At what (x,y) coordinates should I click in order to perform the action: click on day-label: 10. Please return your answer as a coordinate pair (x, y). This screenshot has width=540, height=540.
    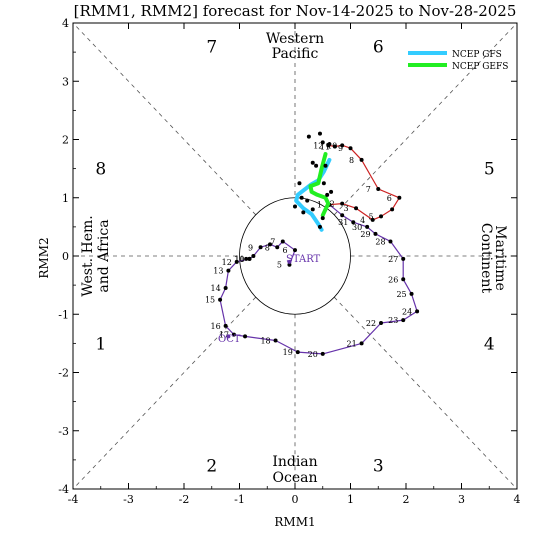
    Looking at the image, I should click on (332, 145).